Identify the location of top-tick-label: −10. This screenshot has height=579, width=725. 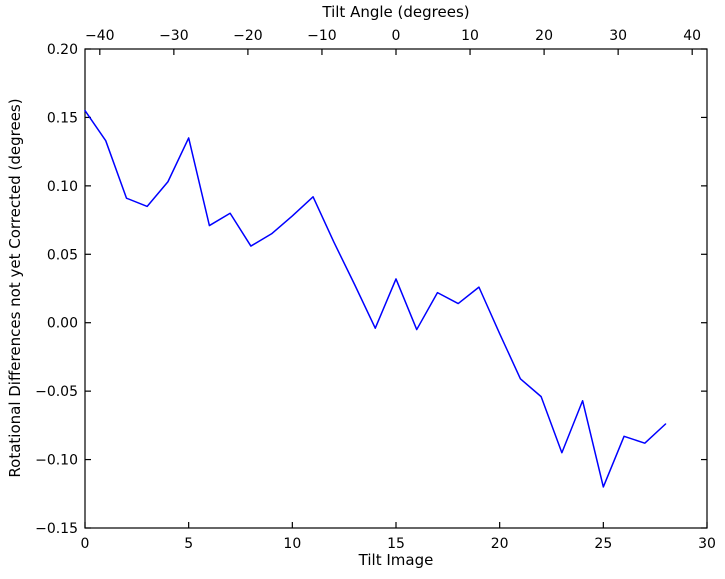
(322, 36).